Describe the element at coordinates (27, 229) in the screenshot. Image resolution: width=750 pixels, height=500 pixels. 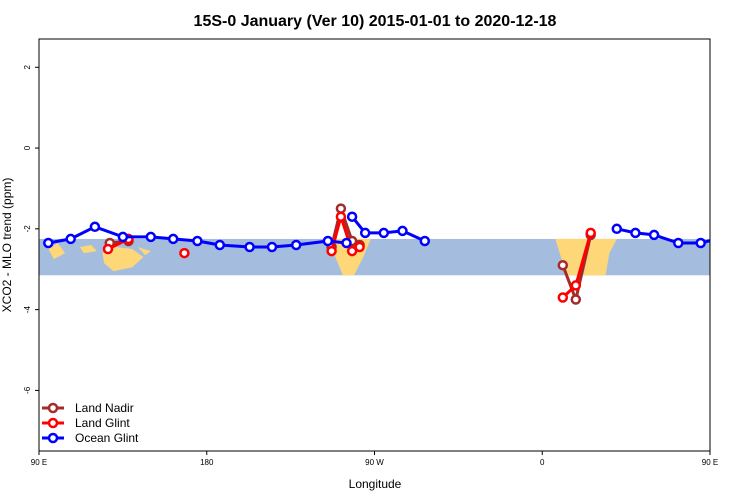
I see `y-tick-label-2: -2` at that location.